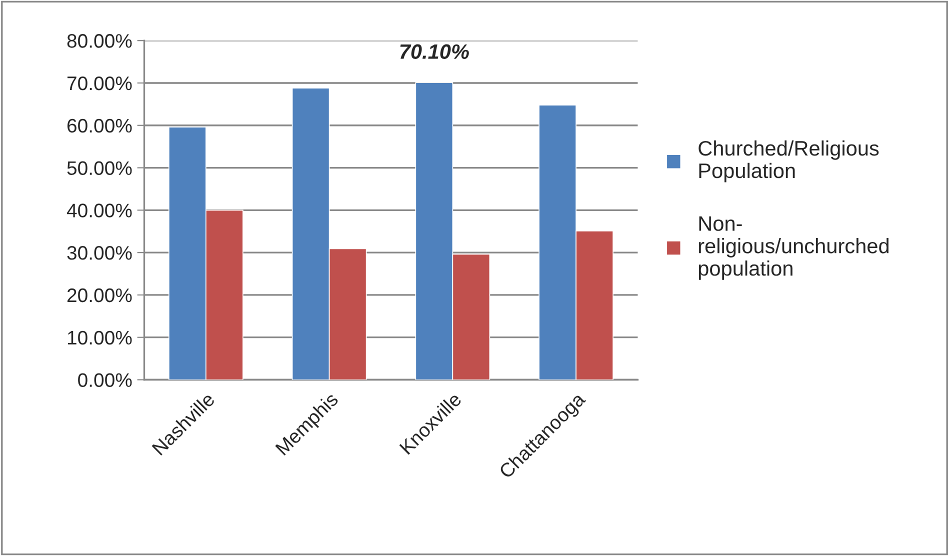 The width and height of the screenshot is (949, 556). What do you see at coordinates (105, 380) in the screenshot?
I see `y-tick-label: 0.00%` at bounding box center [105, 380].